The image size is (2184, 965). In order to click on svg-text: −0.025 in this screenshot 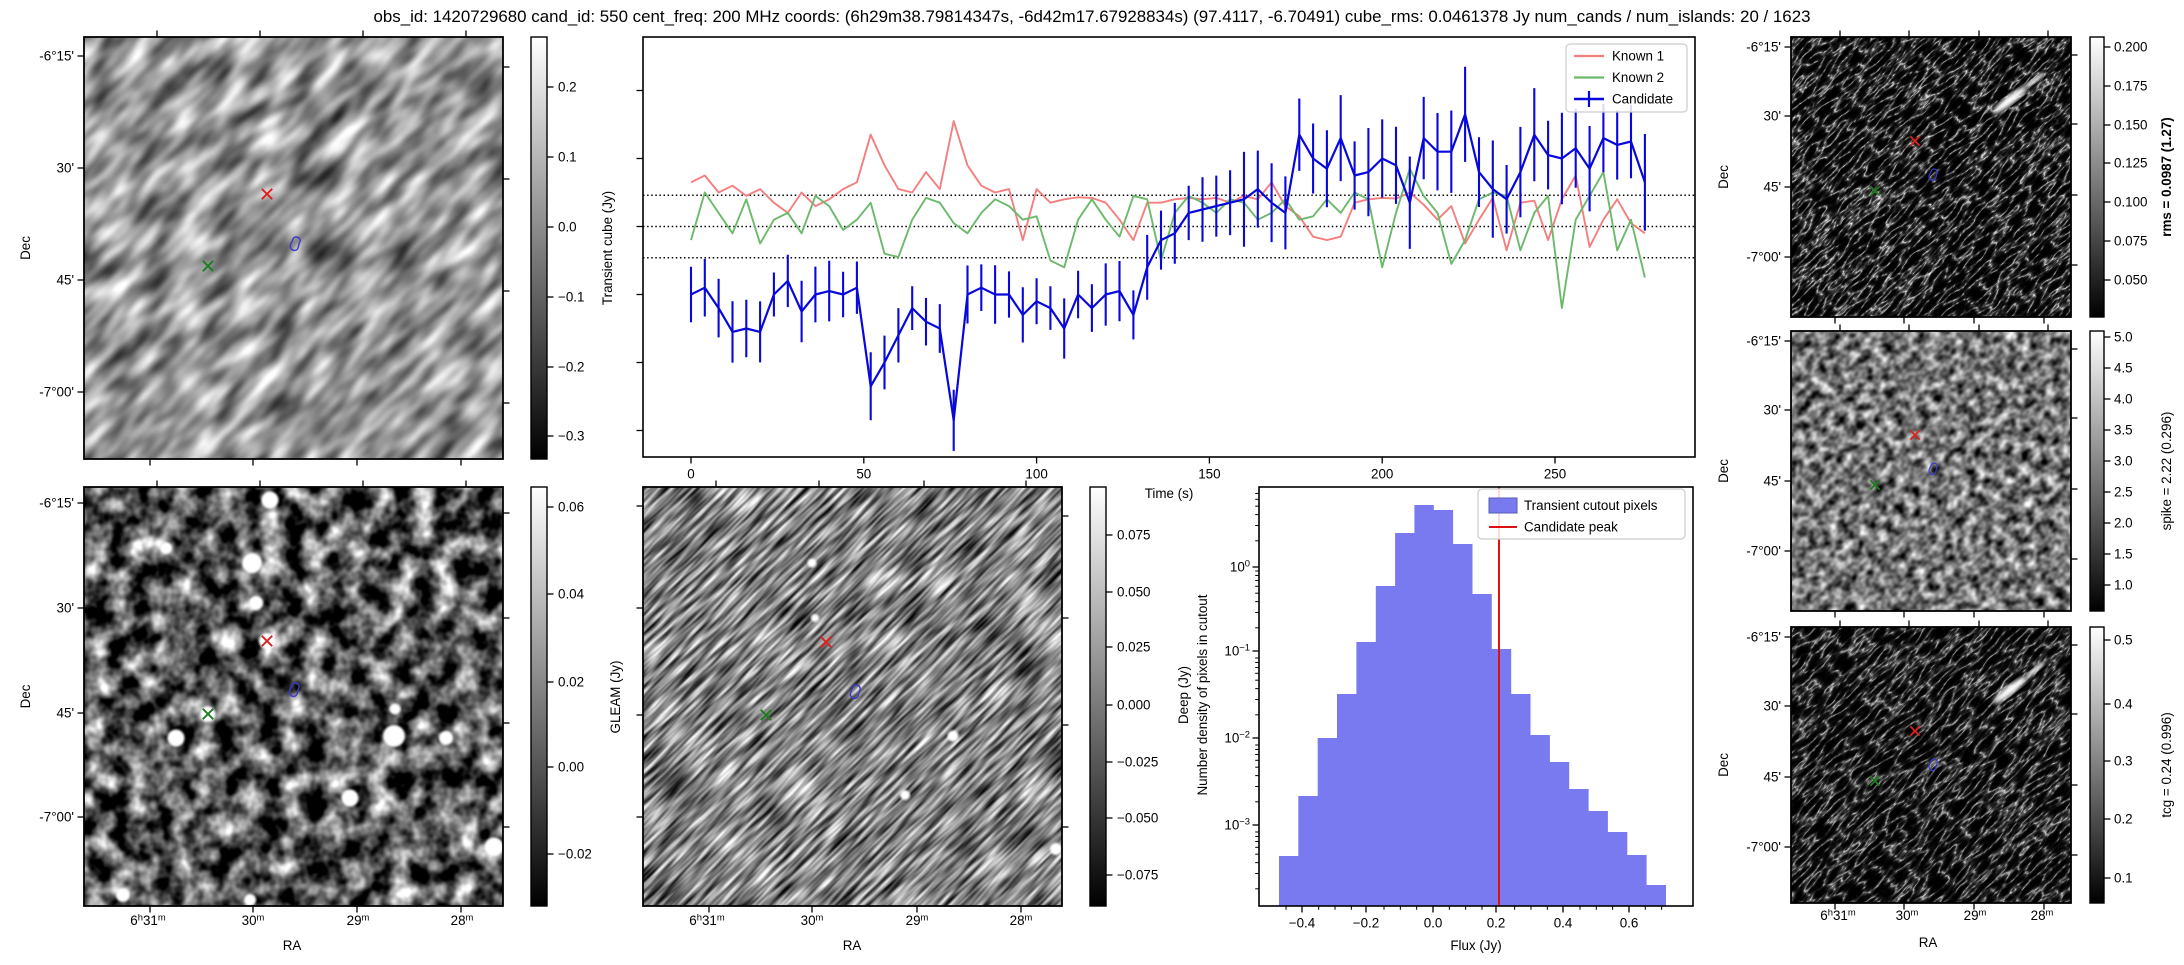, I will do `click(1137, 762)`.